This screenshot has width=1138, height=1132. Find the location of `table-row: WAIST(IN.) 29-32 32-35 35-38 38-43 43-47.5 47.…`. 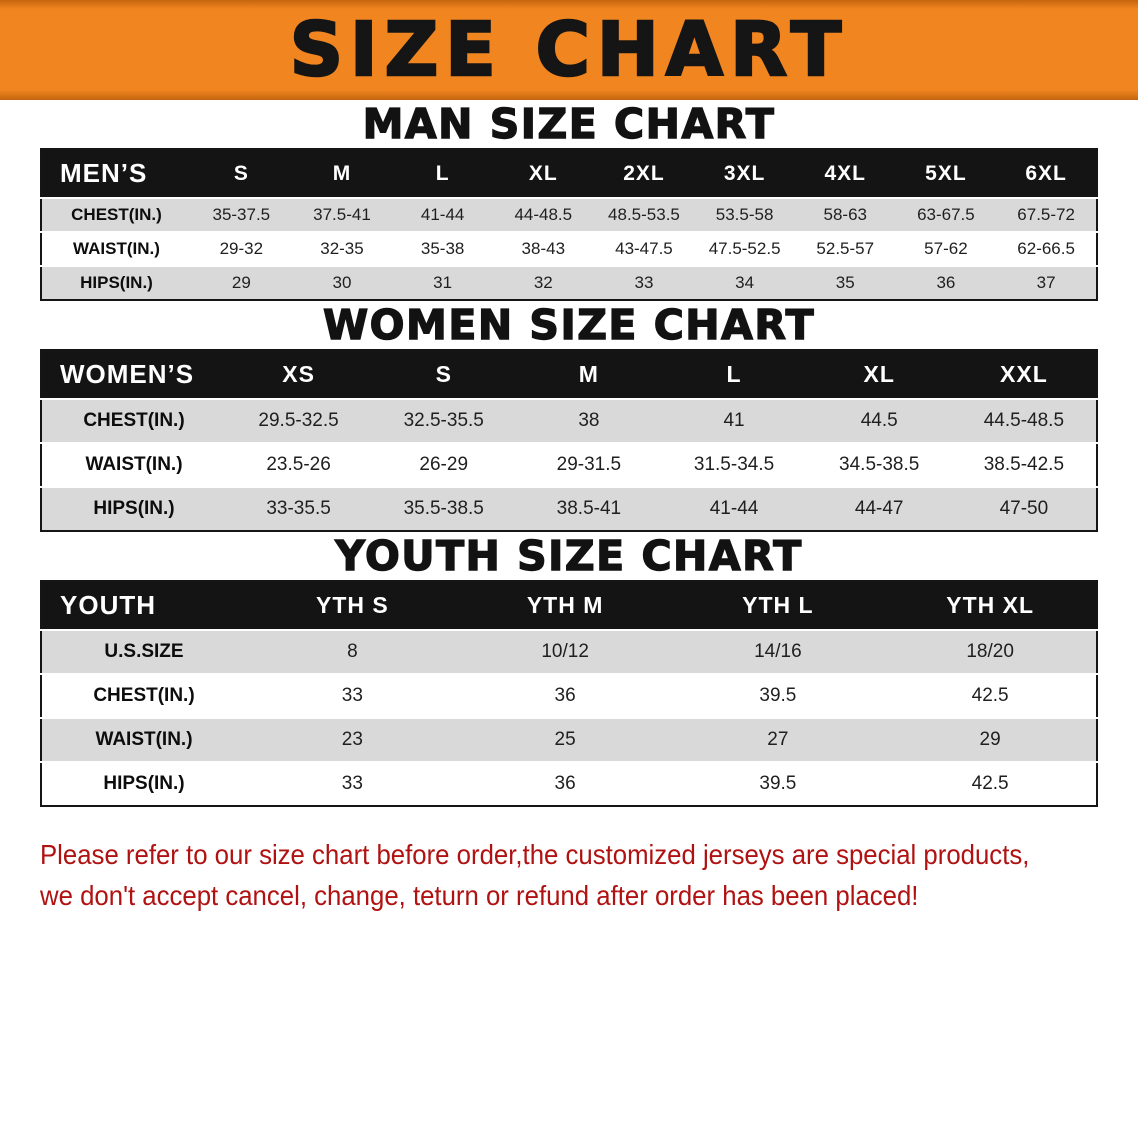

table-row: WAIST(IN.) 29-32 32-35 35-38 38-43 43-47.5 47.… is located at coordinates (569, 249).